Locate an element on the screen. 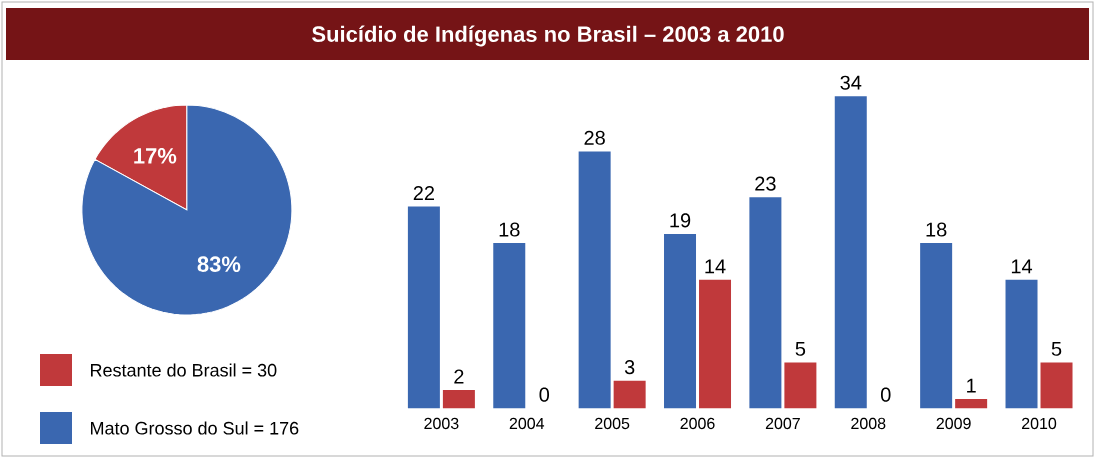 This screenshot has width=1095, height=458. data-label: 3 is located at coordinates (629, 367).